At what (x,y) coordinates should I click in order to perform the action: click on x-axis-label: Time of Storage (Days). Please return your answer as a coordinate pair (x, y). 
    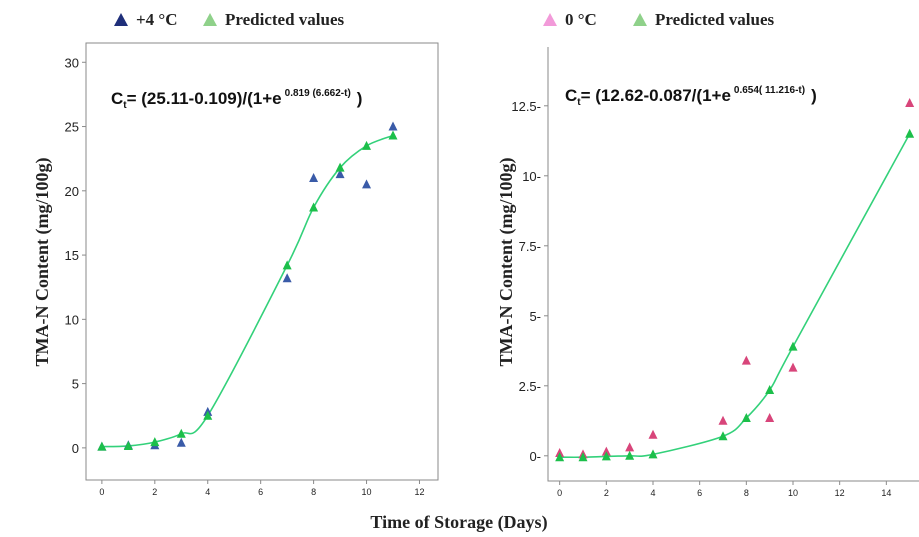
    Looking at the image, I should click on (458, 522).